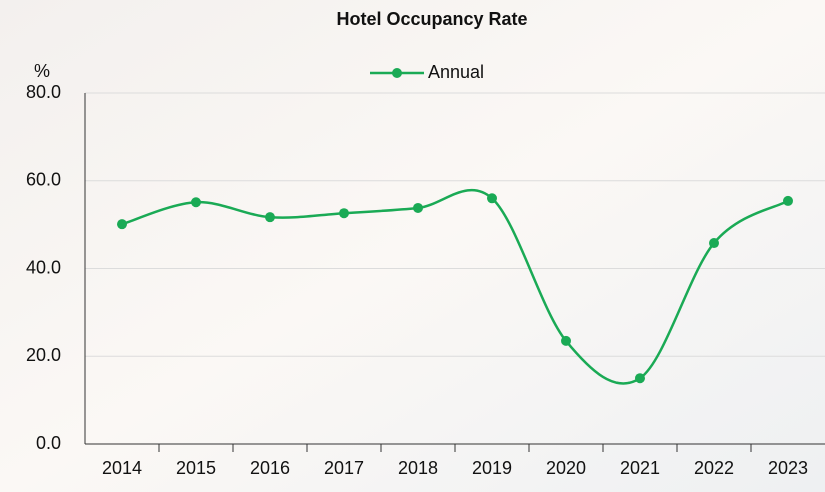 The height and width of the screenshot is (492, 825). Describe the element at coordinates (43, 180) in the screenshot. I see `y-tick-label: 60.0` at that location.